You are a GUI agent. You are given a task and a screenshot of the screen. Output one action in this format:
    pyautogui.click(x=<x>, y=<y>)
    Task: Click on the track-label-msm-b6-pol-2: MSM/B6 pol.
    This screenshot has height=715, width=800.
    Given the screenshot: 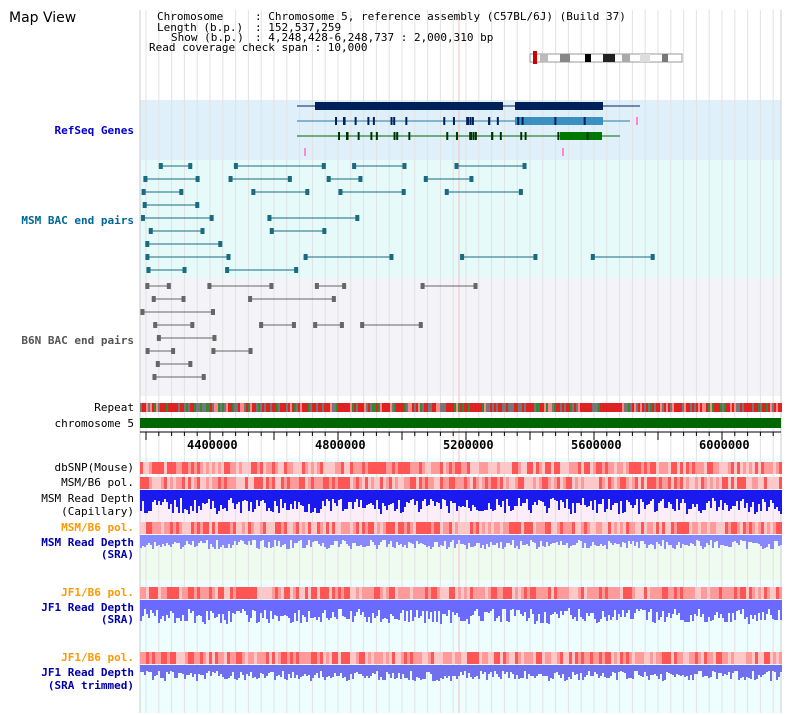 What is the action you would take?
    pyautogui.click(x=97, y=527)
    